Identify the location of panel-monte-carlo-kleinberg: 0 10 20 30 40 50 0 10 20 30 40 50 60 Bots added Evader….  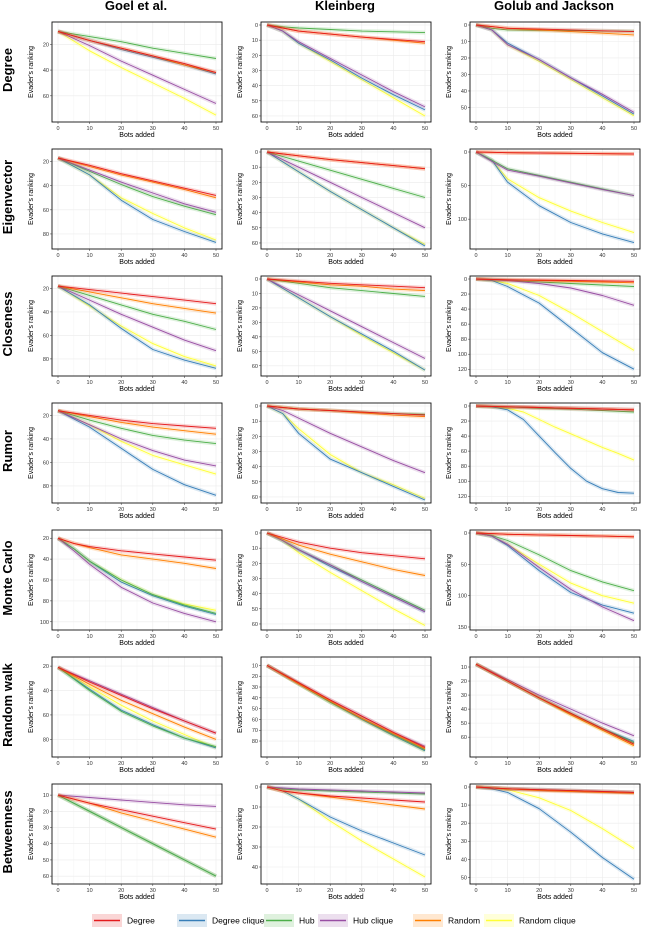
(334, 588).